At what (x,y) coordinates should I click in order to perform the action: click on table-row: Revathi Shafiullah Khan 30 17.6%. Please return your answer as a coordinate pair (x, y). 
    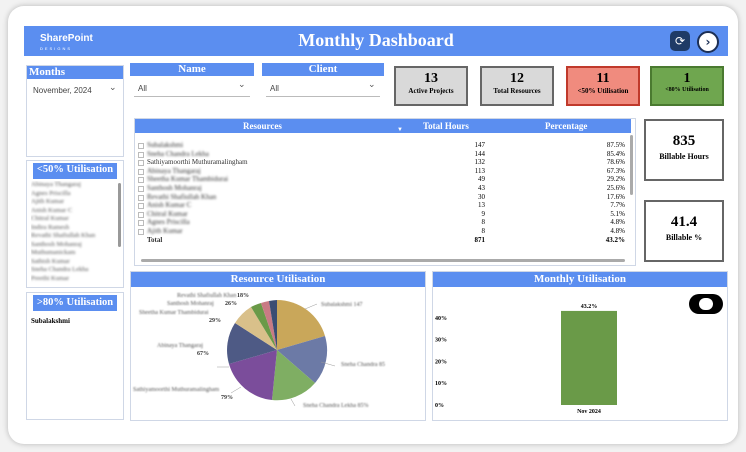
    Looking at the image, I should click on (383, 197).